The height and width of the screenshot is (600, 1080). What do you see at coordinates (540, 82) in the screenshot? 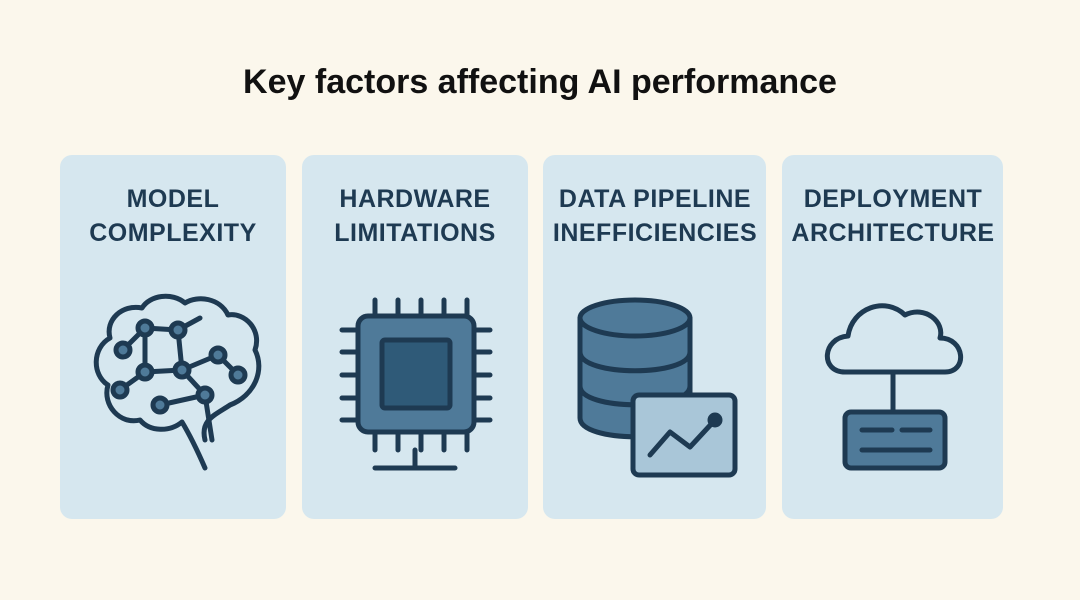
I see `title: Key factors affecting AI performance` at bounding box center [540, 82].